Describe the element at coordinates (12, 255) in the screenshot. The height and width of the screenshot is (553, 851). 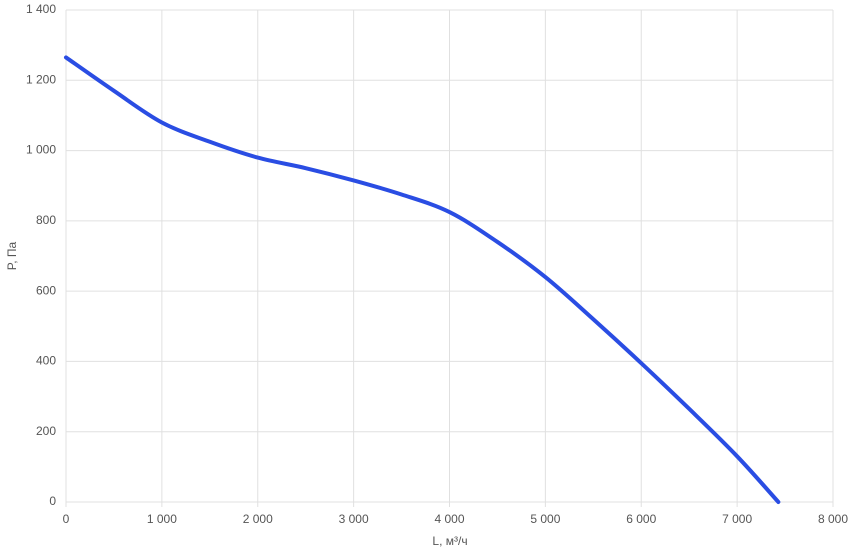
I see `y-axis-title: P, Па` at that location.